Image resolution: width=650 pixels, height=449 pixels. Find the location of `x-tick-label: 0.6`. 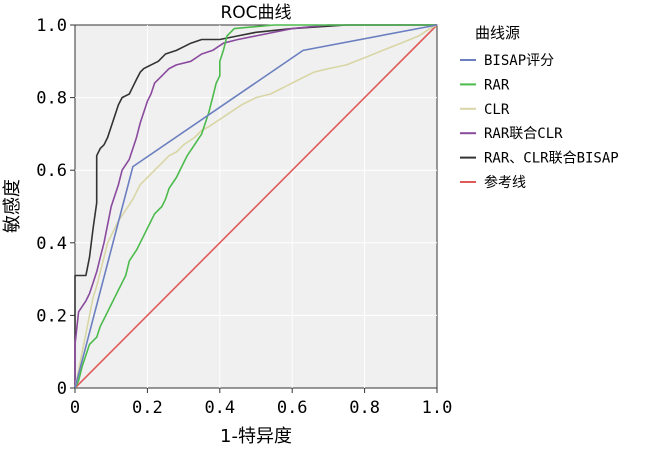

x-tick-label: 0.6 is located at coordinates (292, 408).